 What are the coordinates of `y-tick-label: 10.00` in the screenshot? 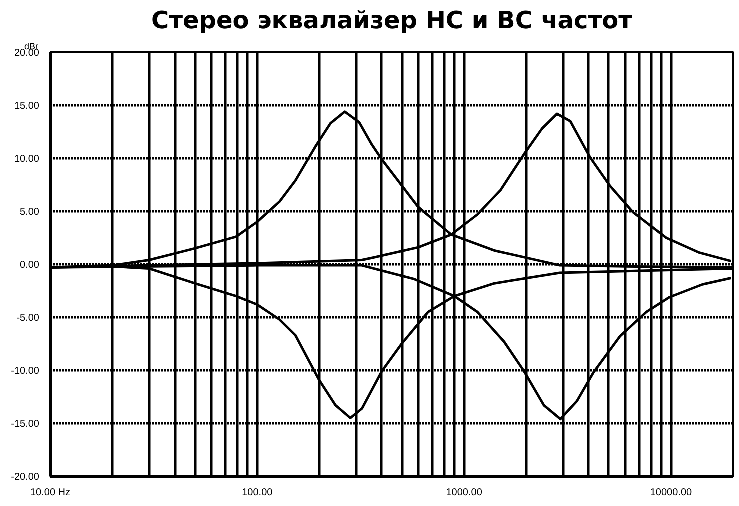 It's located at (27, 159).